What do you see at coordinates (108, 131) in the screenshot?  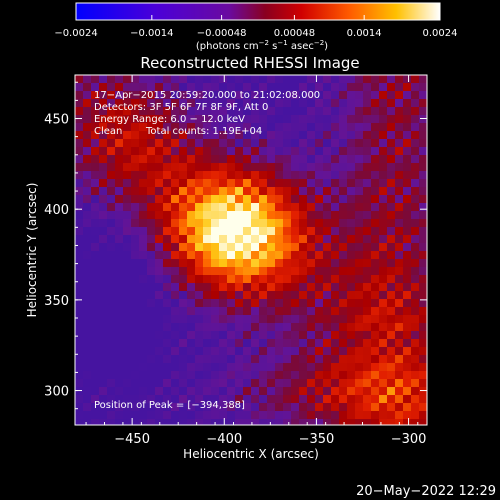 I see `method-text: Clean` at bounding box center [108, 131].